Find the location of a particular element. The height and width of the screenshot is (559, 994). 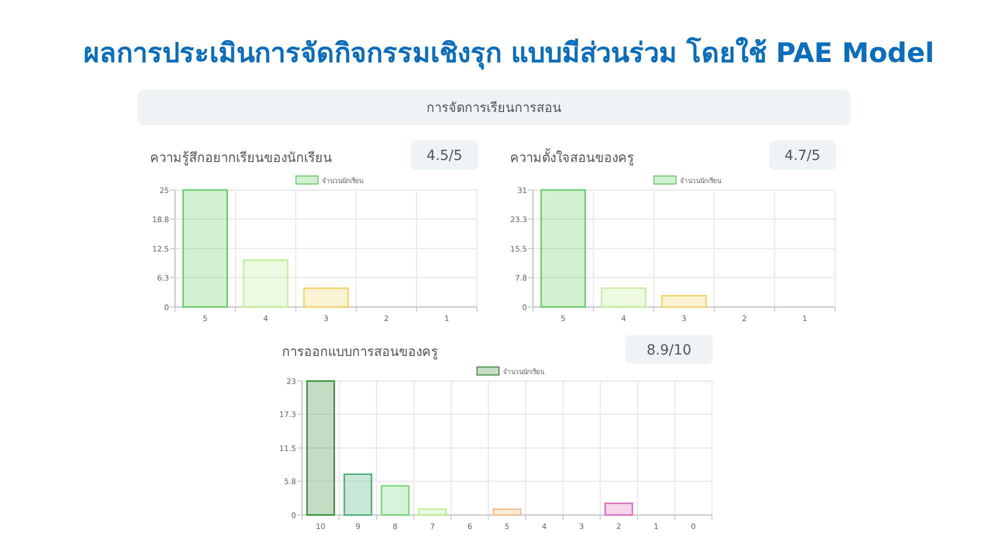

text: 8.9/10 is located at coordinates (669, 350).